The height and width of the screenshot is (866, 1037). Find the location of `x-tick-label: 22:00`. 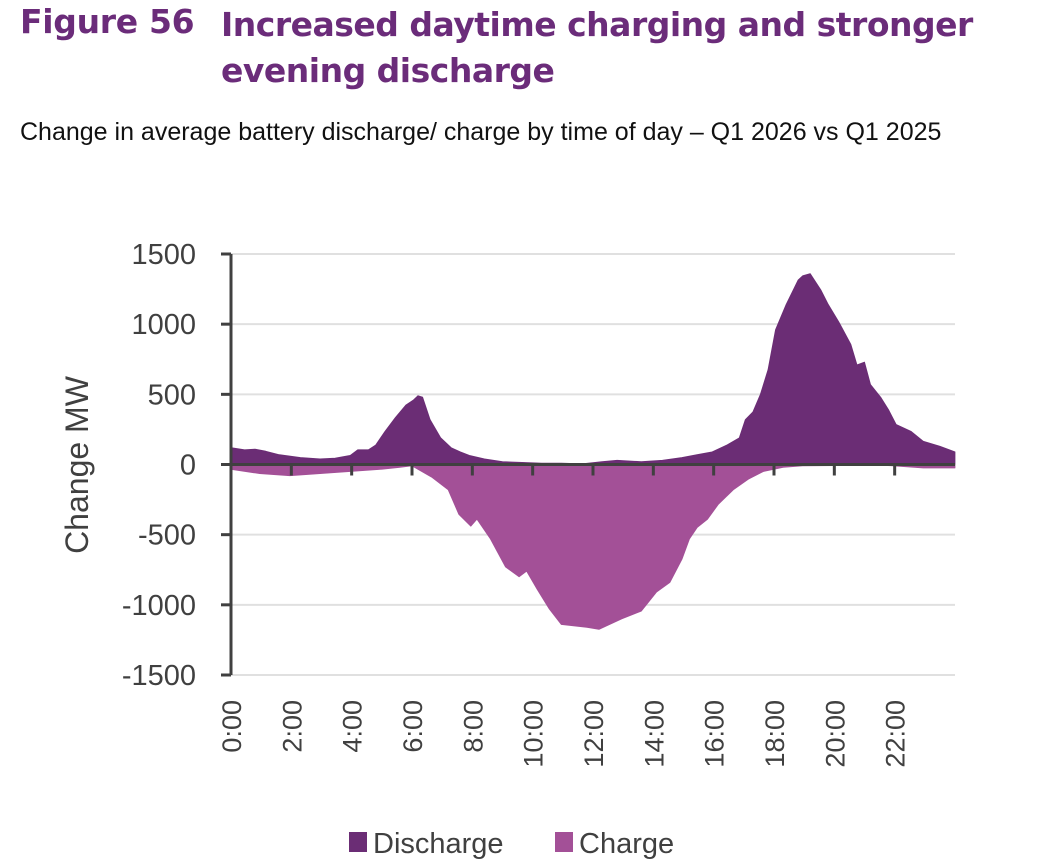

x-tick-label: 22:00 is located at coordinates (896, 734).